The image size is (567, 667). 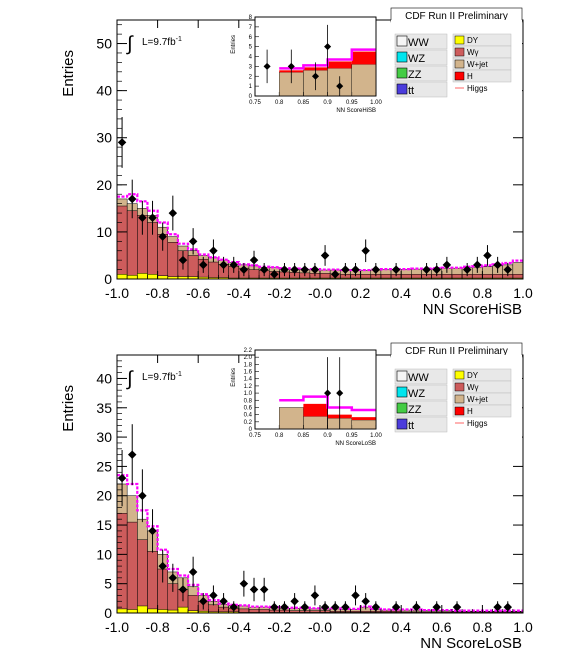 What do you see at coordinates (234, 44) in the screenshot?
I see `inset-y-axis-label: Entries` at bounding box center [234, 44].